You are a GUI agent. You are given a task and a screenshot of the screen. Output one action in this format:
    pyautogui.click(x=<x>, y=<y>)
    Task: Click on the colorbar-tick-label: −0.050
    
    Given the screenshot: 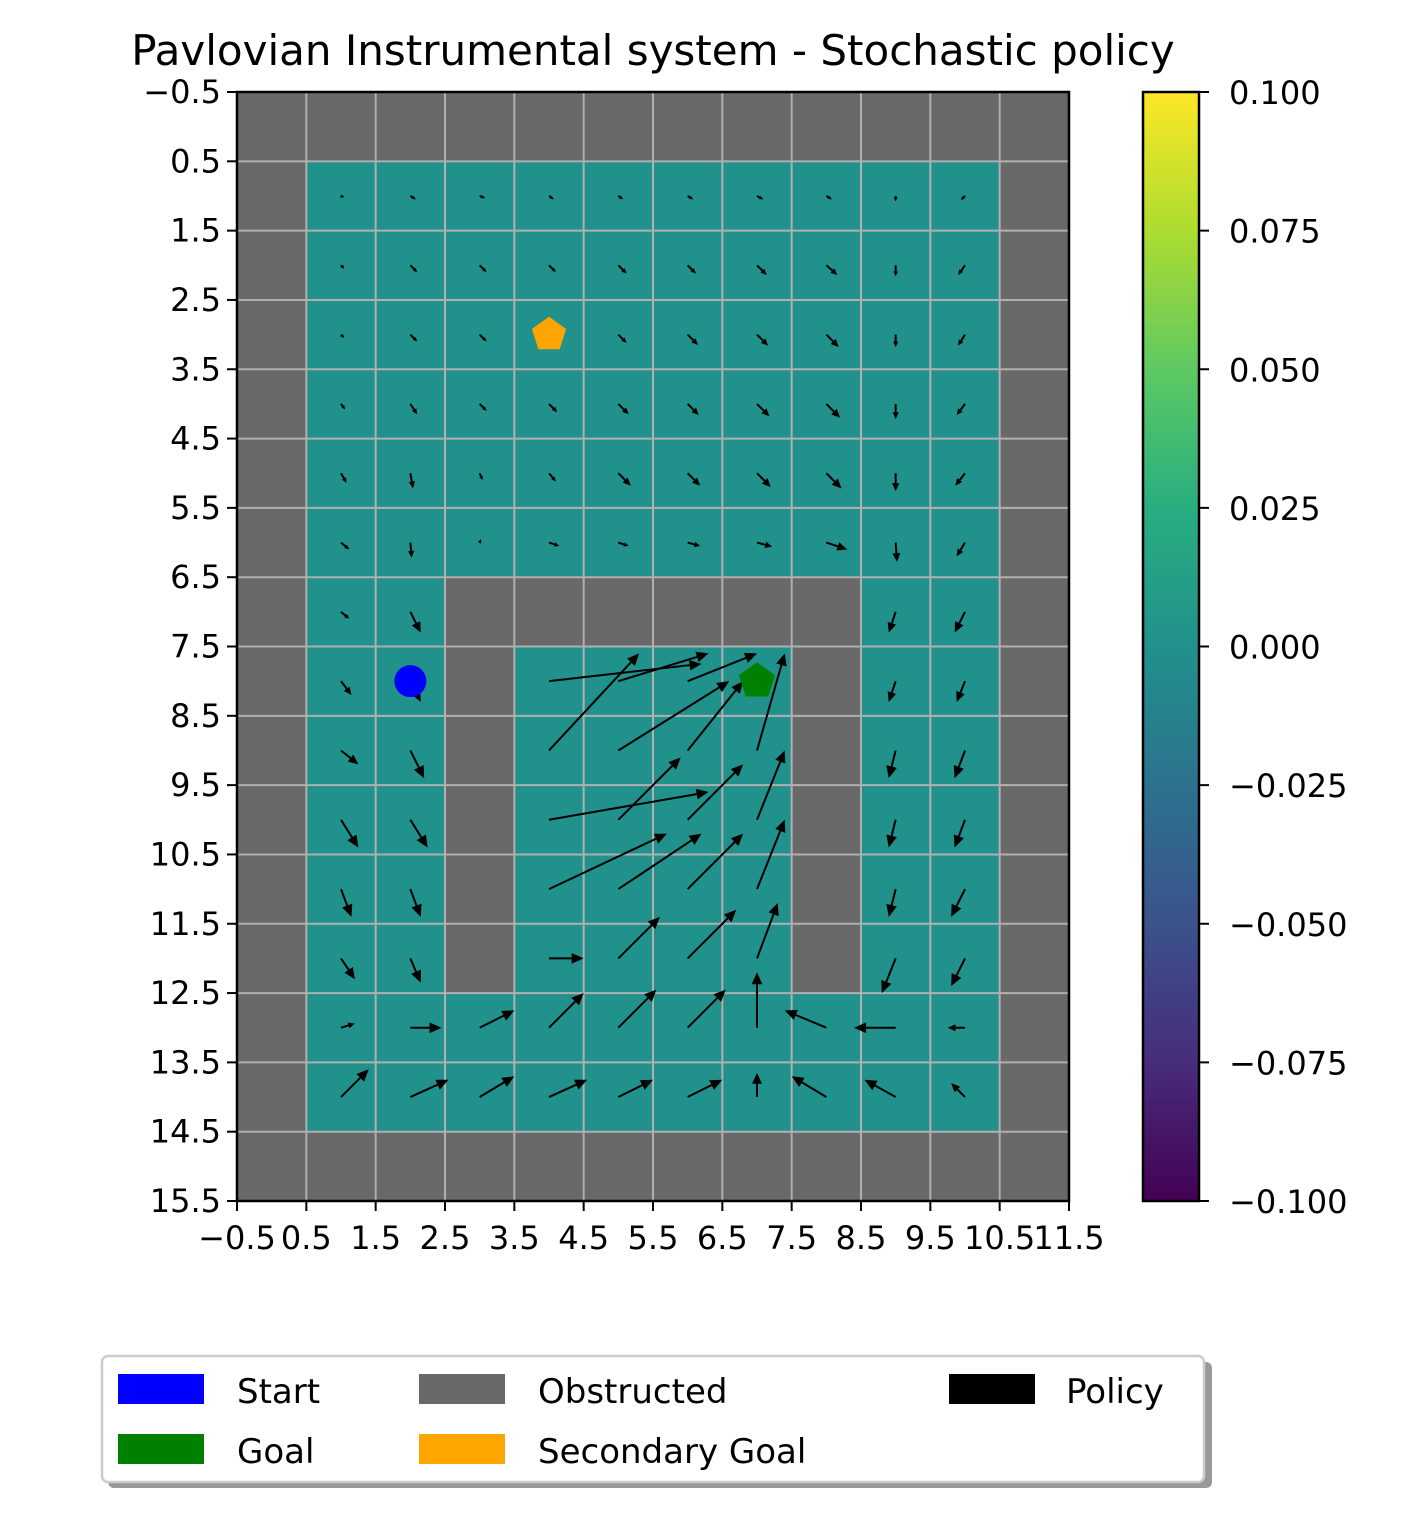 What is the action you would take?
    pyautogui.click(x=1288, y=925)
    